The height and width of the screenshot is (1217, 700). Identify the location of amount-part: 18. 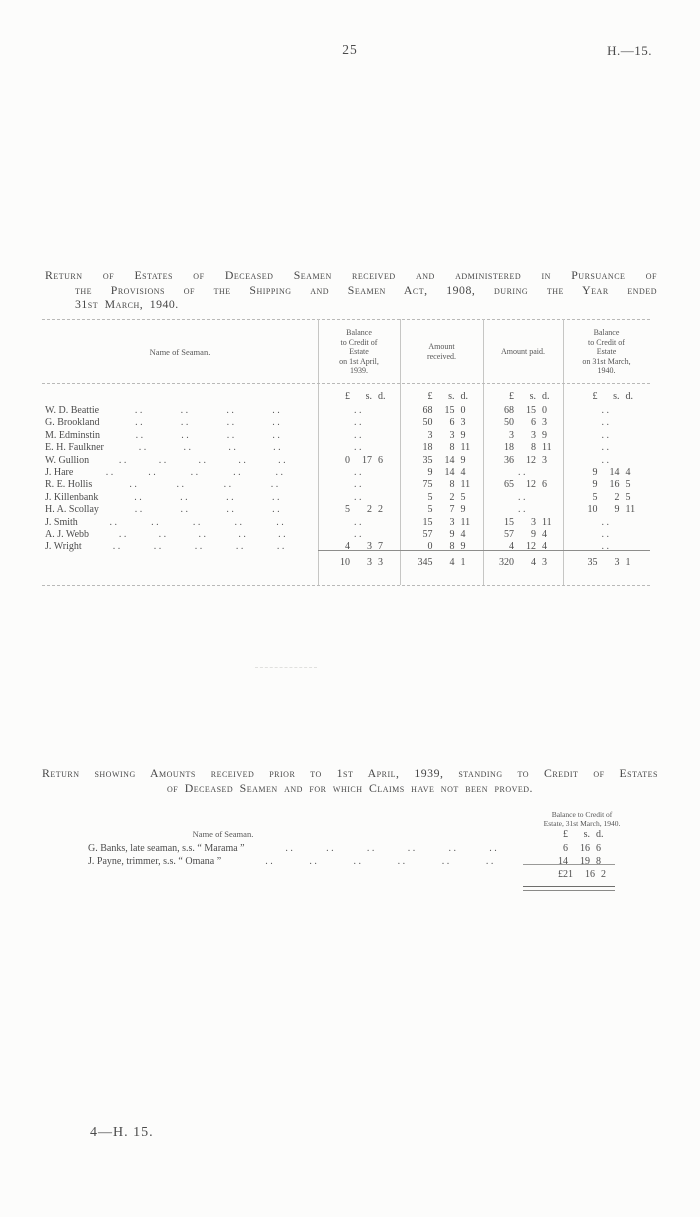
(509, 448).